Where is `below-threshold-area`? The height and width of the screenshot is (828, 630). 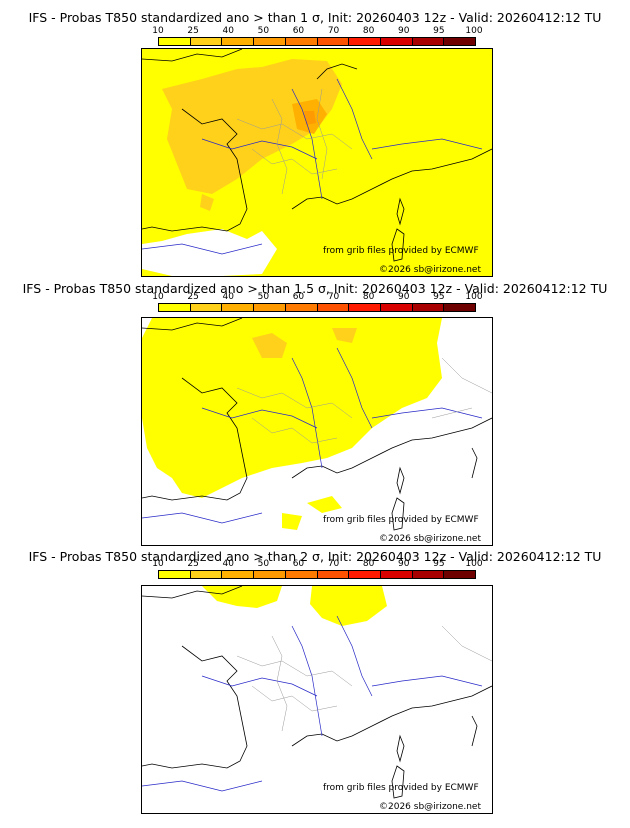 below-threshold-area is located at coordinates (209, 252).